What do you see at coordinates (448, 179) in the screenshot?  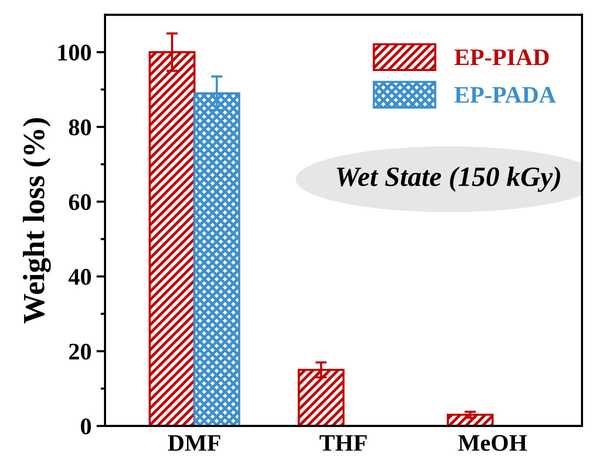 I see `annotation: Wet State (150 kGy)` at bounding box center [448, 179].